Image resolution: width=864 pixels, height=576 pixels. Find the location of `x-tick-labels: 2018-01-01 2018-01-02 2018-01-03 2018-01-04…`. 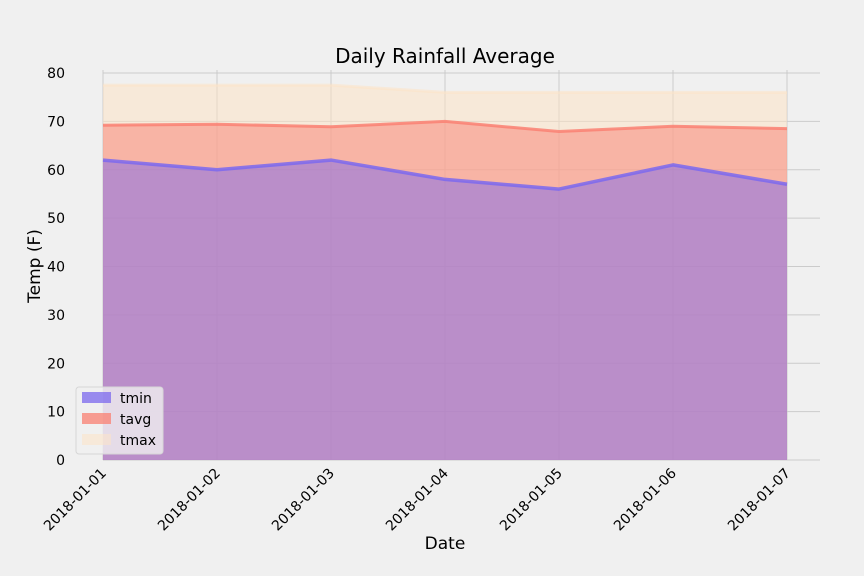

x-tick-labels: 2018-01-01 2018-01-02 2018-01-03 2018-01-04… is located at coordinates (417, 499).